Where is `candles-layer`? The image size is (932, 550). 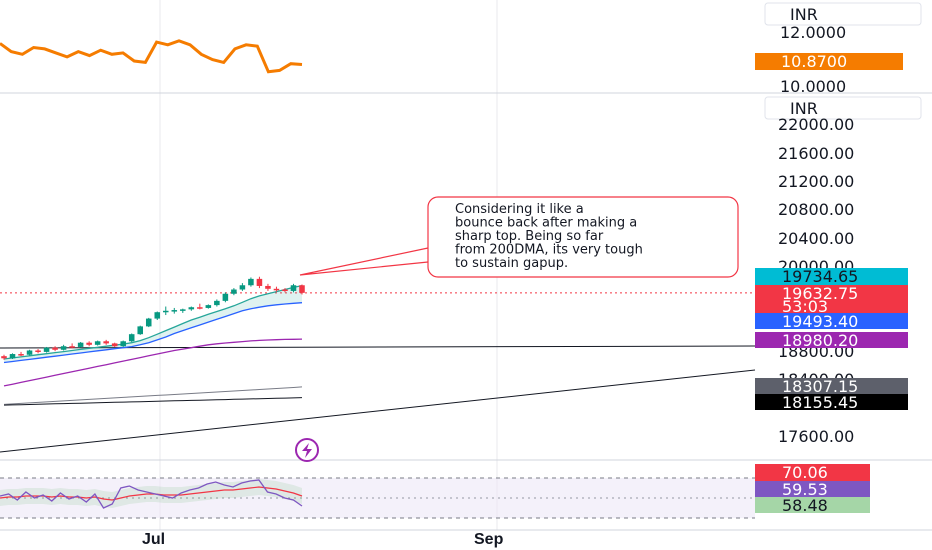
candles-layer is located at coordinates (153, 318).